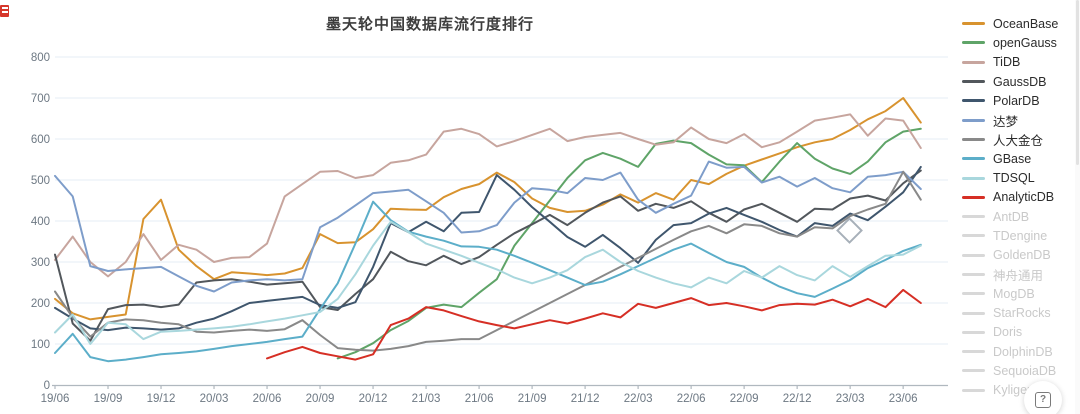 This screenshot has width=1080, height=414. What do you see at coordinates (161, 399) in the screenshot?
I see `x-tick-label: 19/12` at bounding box center [161, 399].